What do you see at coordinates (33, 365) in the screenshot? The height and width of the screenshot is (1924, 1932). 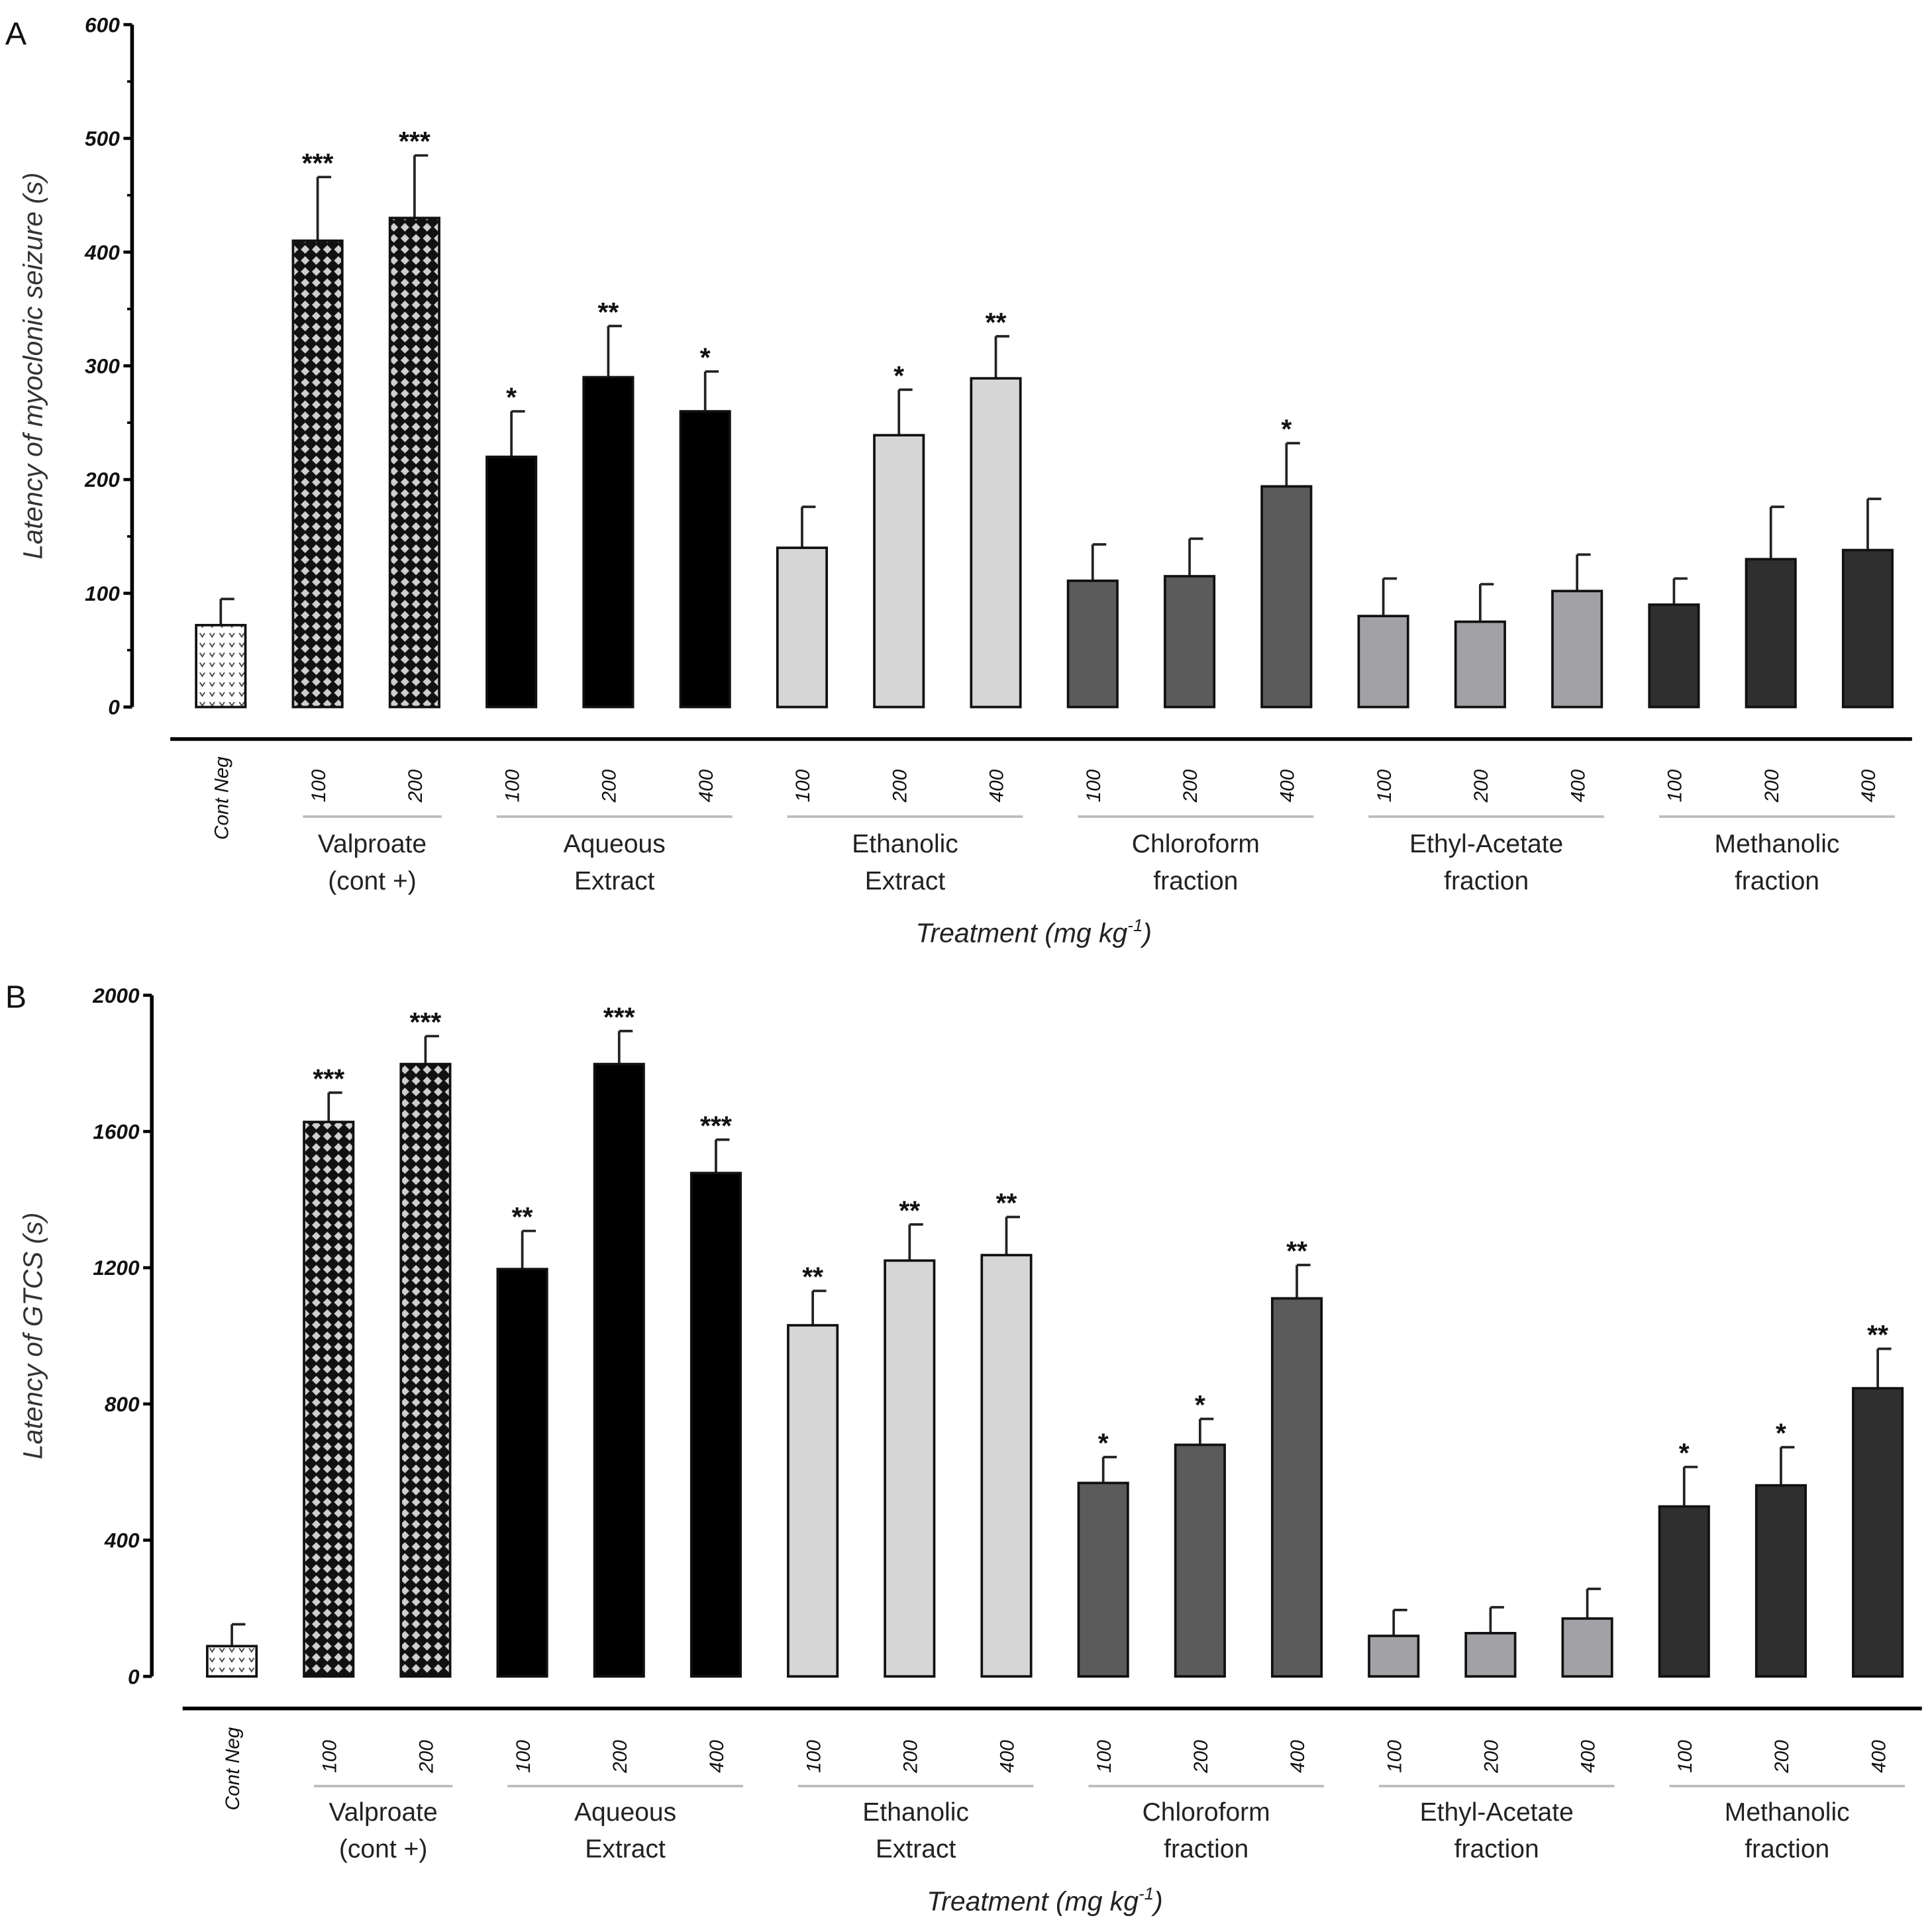 I see `y-axis-label: Latency of myoclonic seizure (s)` at bounding box center [33, 365].